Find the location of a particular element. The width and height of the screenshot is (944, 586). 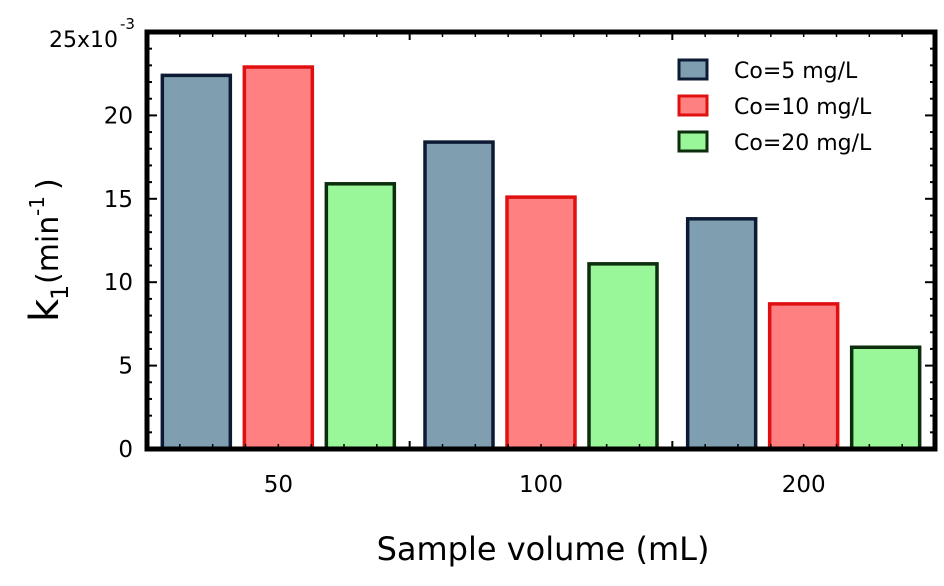

y-axis-title-exponent: -1 is located at coordinates (37, 206).